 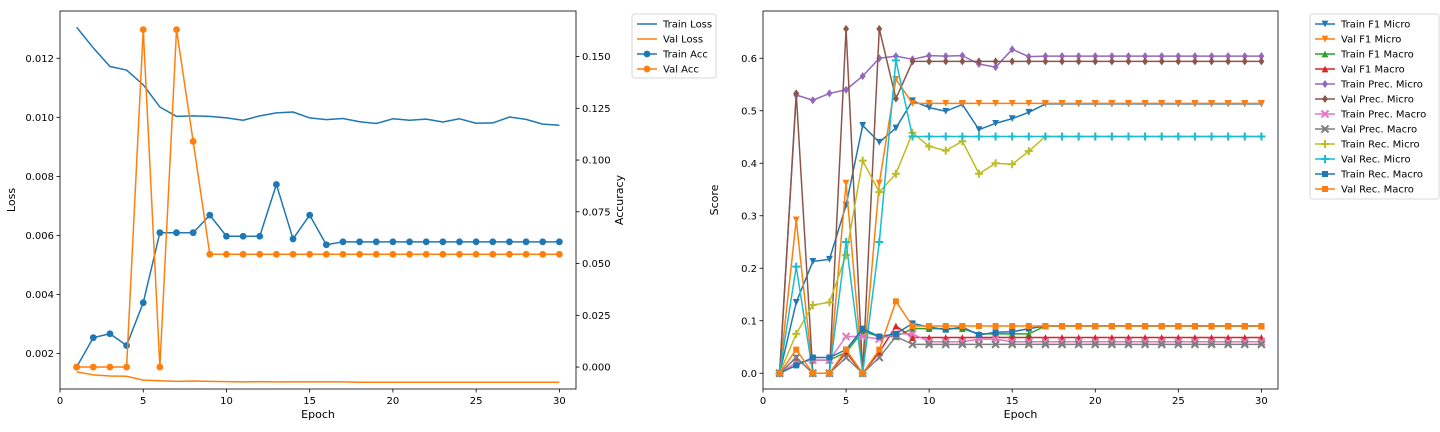 What do you see at coordinates (683, 40) in the screenshot?
I see `legend-label: Val Loss` at bounding box center [683, 40].